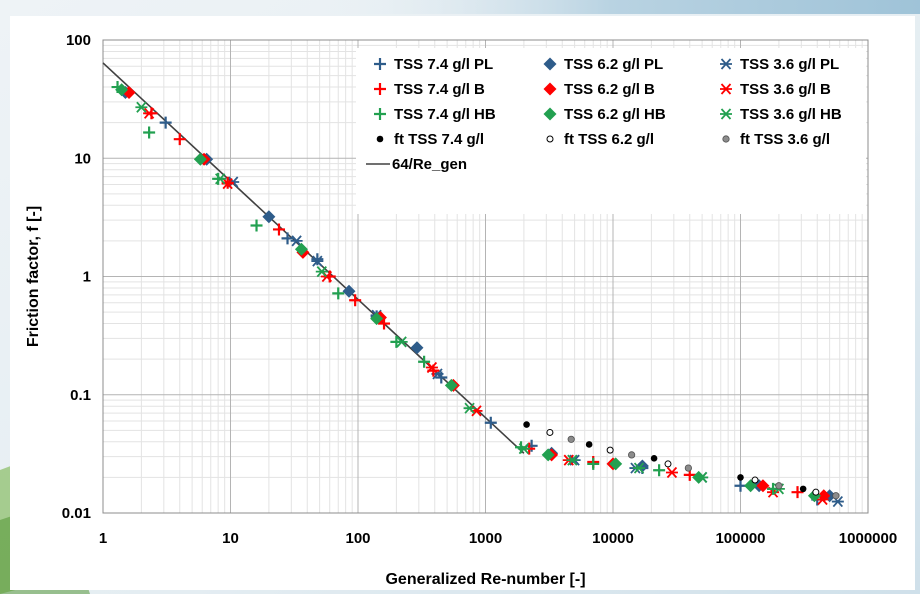  What do you see at coordinates (609, 89) in the screenshot?
I see `legend-label: TSS 6.2 g/l B` at bounding box center [609, 89].